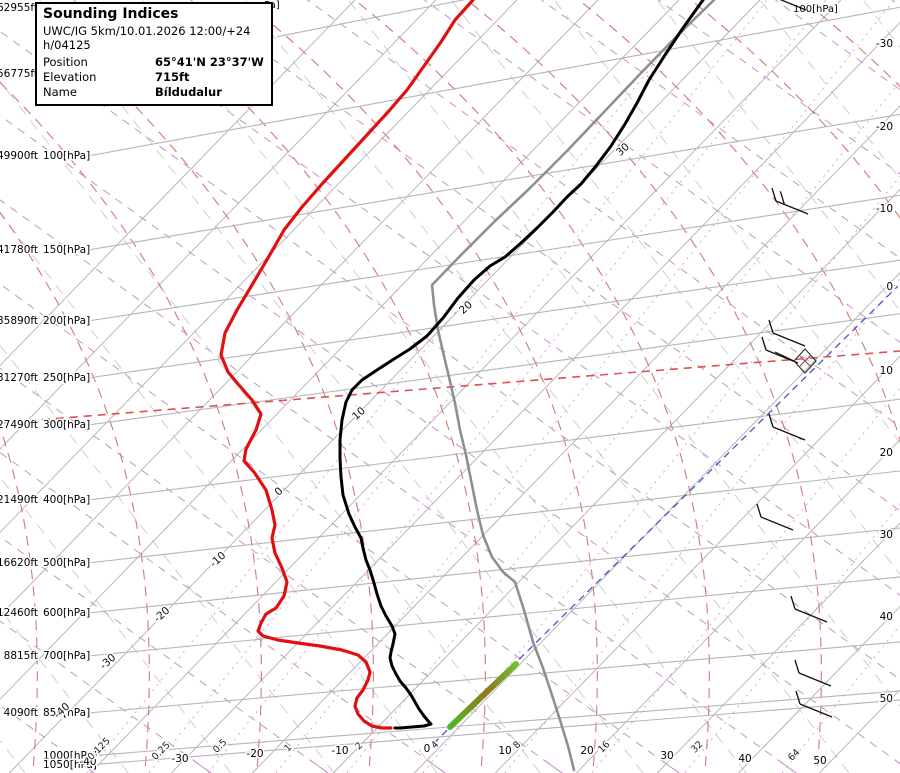  What do you see at coordinates (21, 713) in the screenshot?
I see `left-axis-altitude-label: 4090ft` at bounding box center [21, 713].